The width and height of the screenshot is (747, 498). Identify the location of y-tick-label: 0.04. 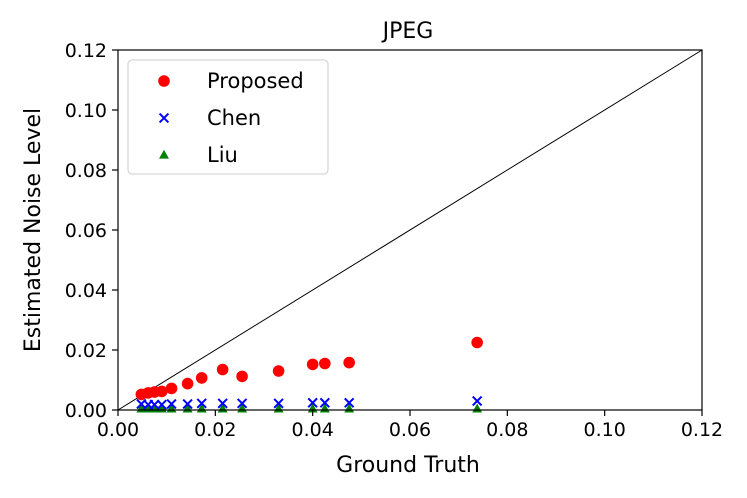
(86, 291).